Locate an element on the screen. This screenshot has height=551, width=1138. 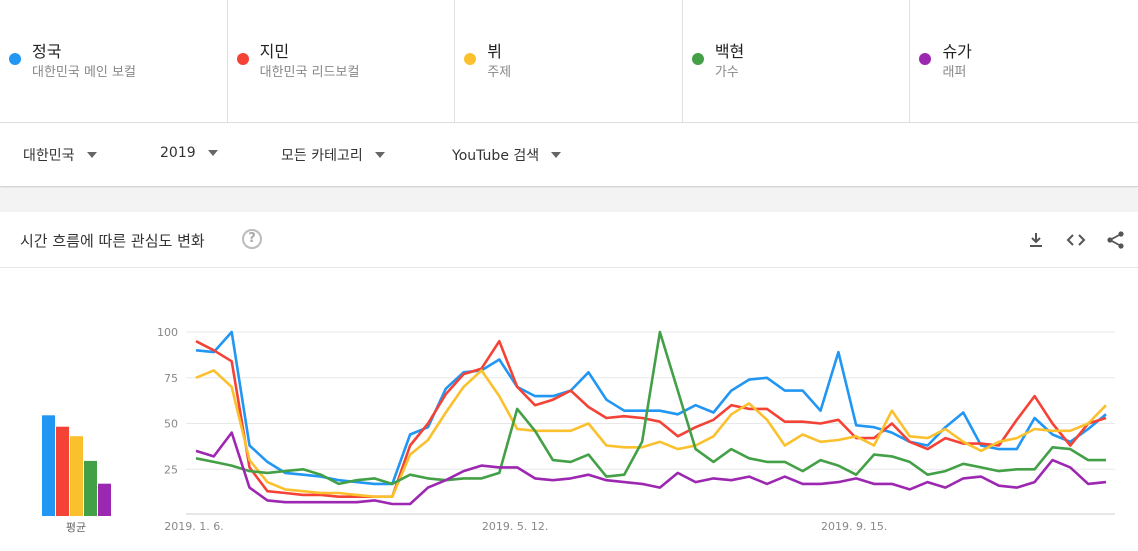
term-name: 뷔 is located at coordinates (494, 51).